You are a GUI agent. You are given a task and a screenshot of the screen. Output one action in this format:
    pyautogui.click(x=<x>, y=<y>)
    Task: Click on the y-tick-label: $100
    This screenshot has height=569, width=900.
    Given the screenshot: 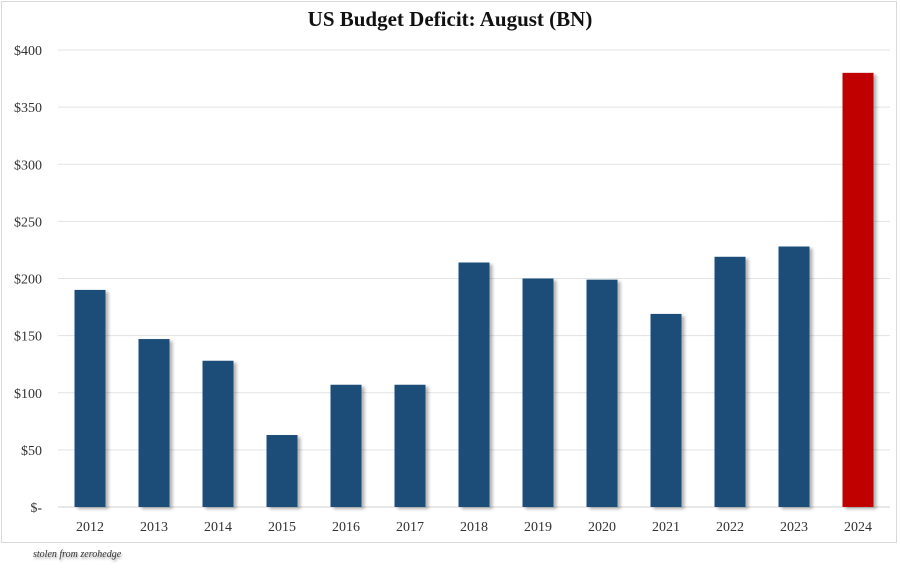 What is the action you would take?
    pyautogui.click(x=28, y=394)
    